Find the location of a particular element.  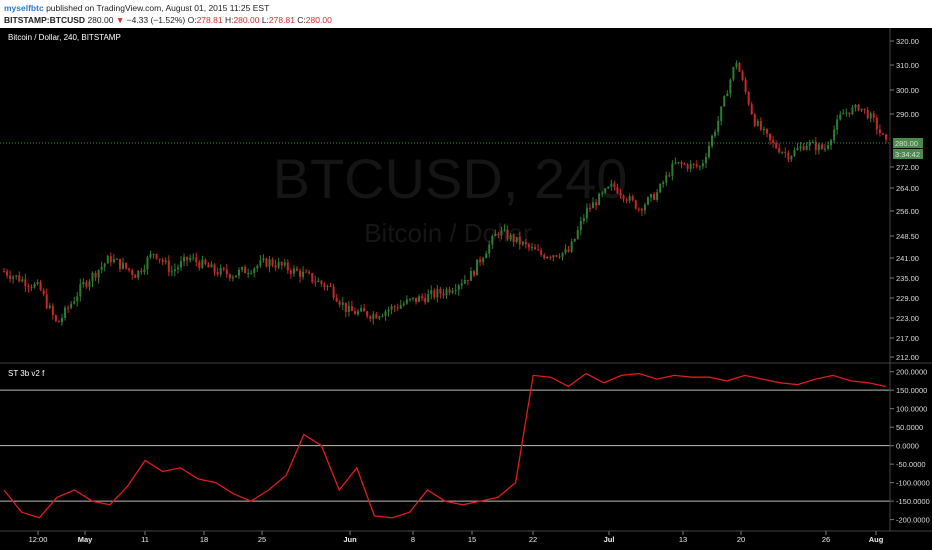

price-tick-label: 212.00 is located at coordinates (907, 357).